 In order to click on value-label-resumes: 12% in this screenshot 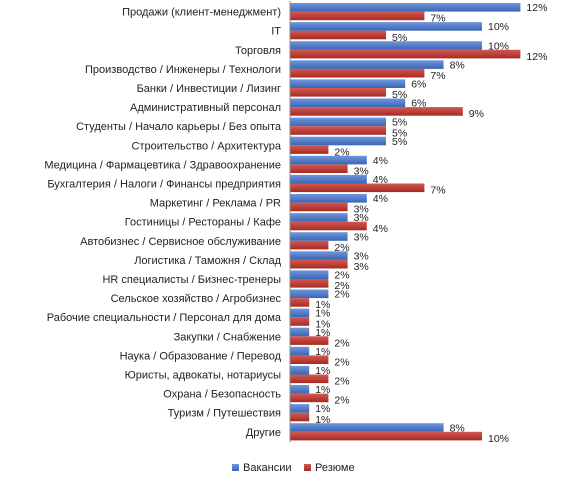, I will do `click(536, 57)`.